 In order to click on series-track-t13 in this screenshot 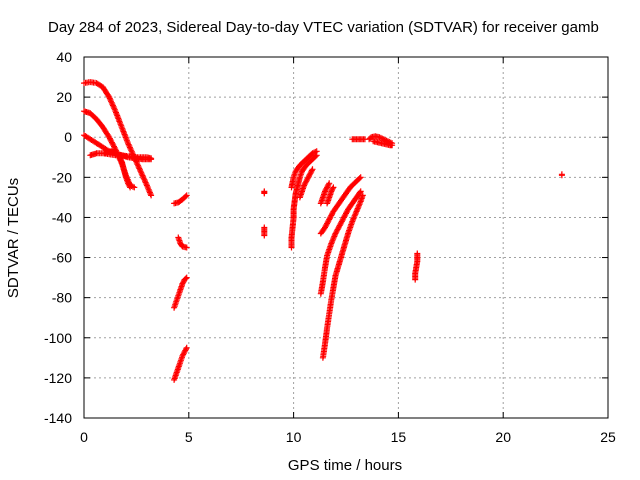, I will do `click(304, 169)`.